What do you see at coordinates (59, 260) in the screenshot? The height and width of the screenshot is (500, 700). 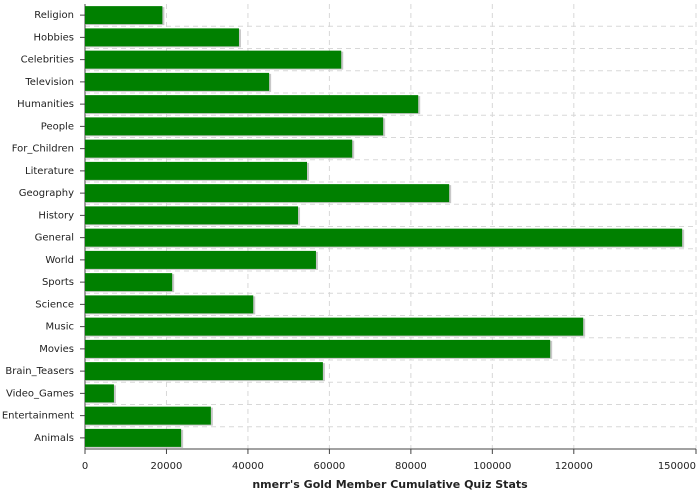 I see `y-tick-label: World` at bounding box center [59, 260].